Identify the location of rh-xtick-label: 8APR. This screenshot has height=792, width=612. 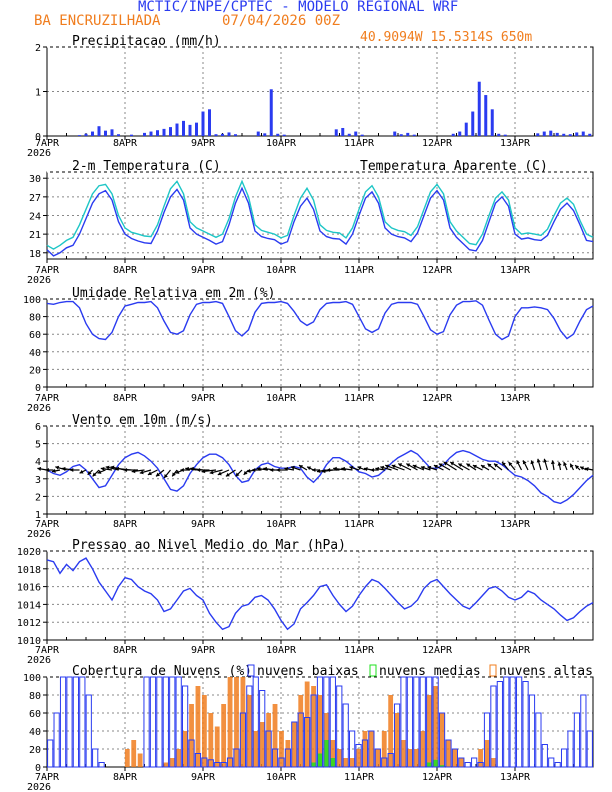
(125, 398).